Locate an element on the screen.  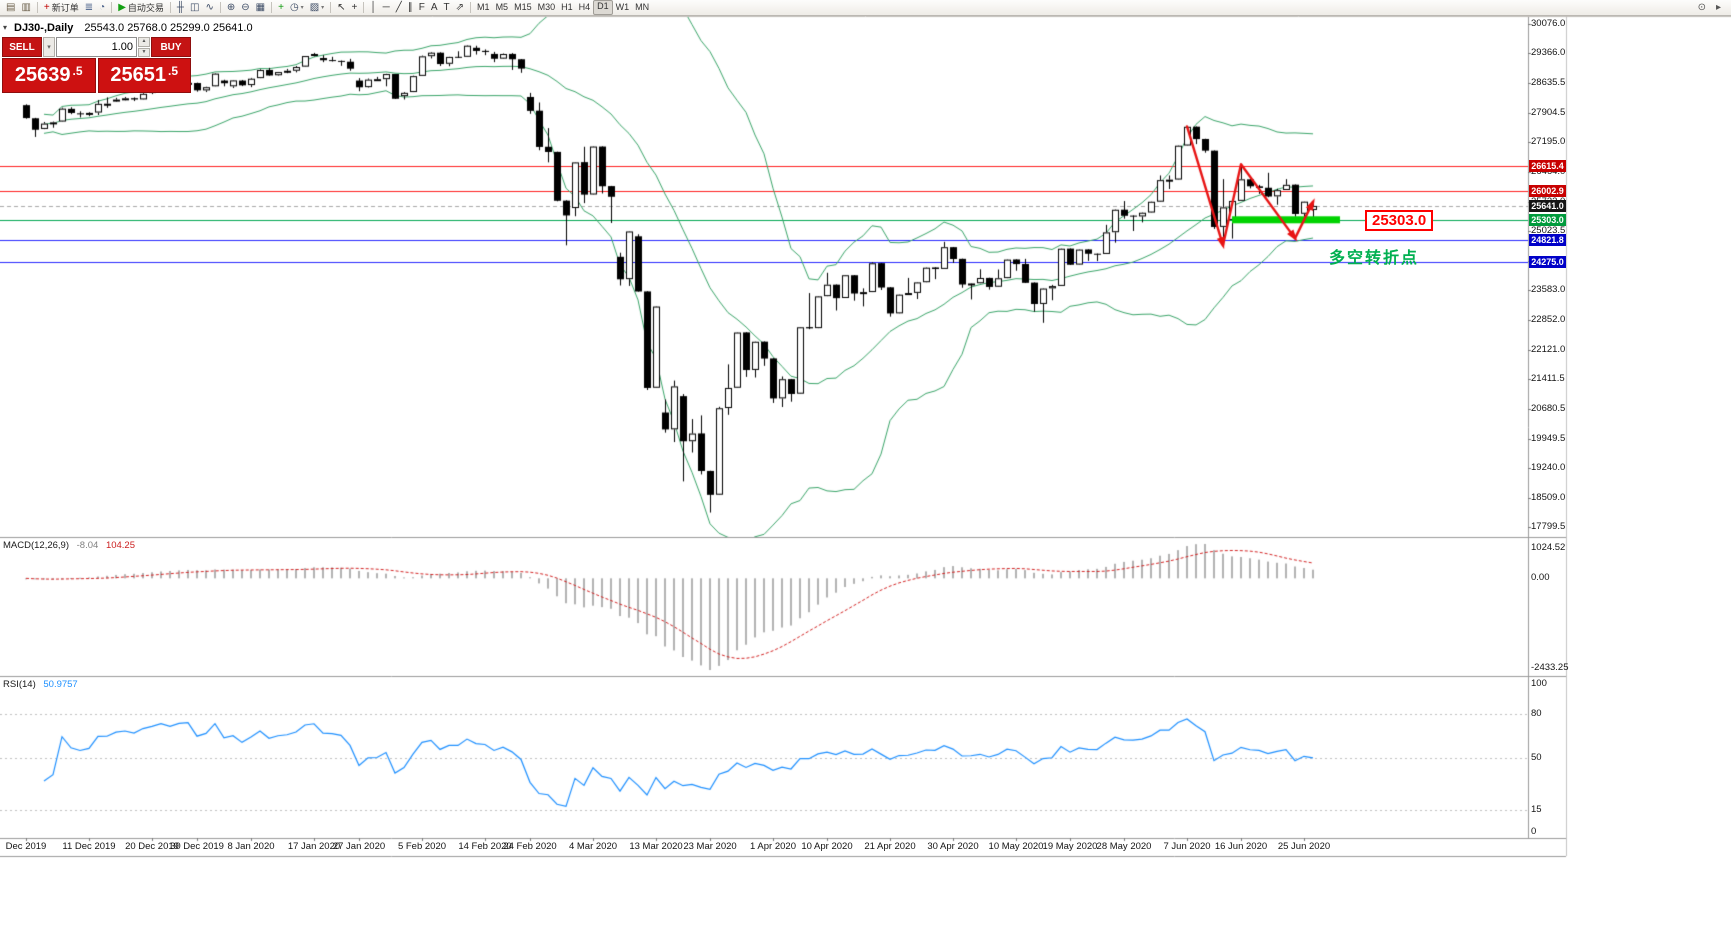
toolbar-left-group: ▤ ▥ + 新订单 ≣ ◔ ▶ 自动交易 ╫ ◫ ∿ ⊕ ⊖ ▦ + ◷ ▾ ▨ ▾ ↖ + │ ─ ╱ ∥ F A T ⇗ is located at coordinates (238, 8).